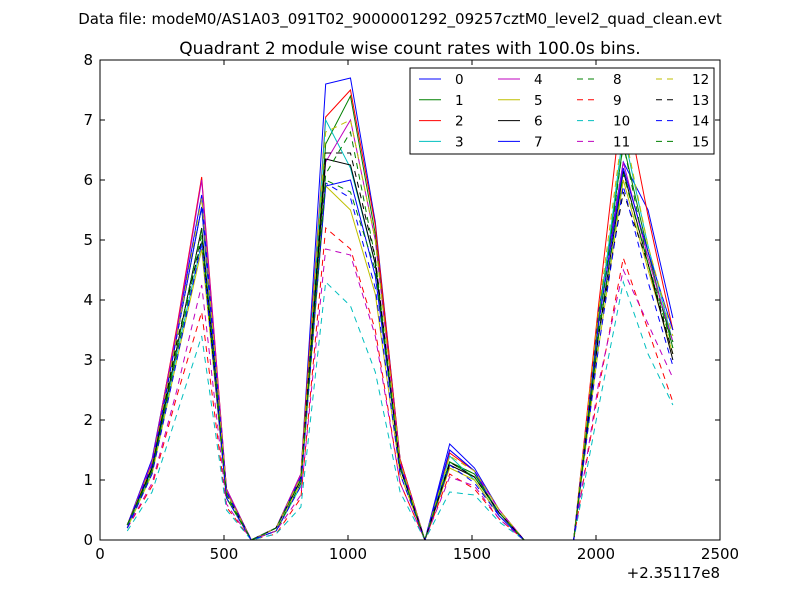 The height and width of the screenshot is (600, 800). Describe the element at coordinates (617, 80) in the screenshot. I see `legend-label-8: 8` at that location.